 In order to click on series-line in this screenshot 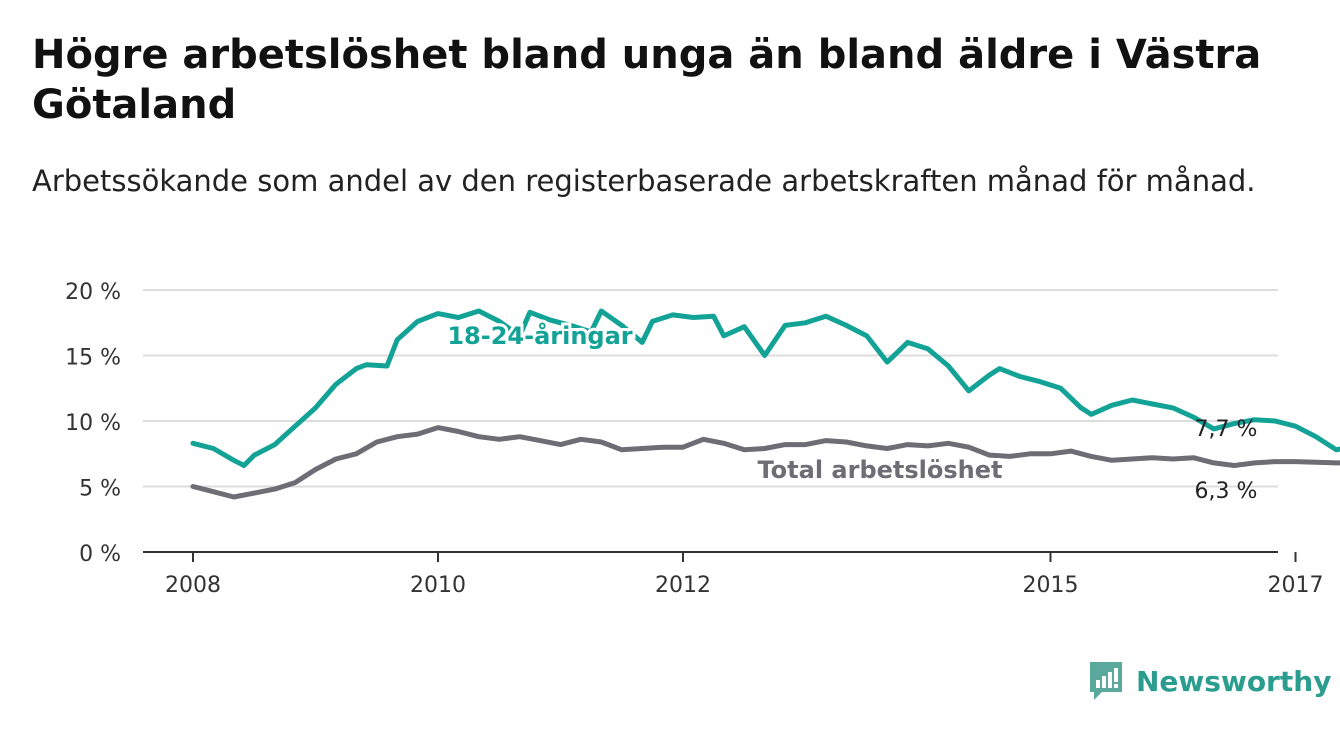, I will do `click(765, 462)`.